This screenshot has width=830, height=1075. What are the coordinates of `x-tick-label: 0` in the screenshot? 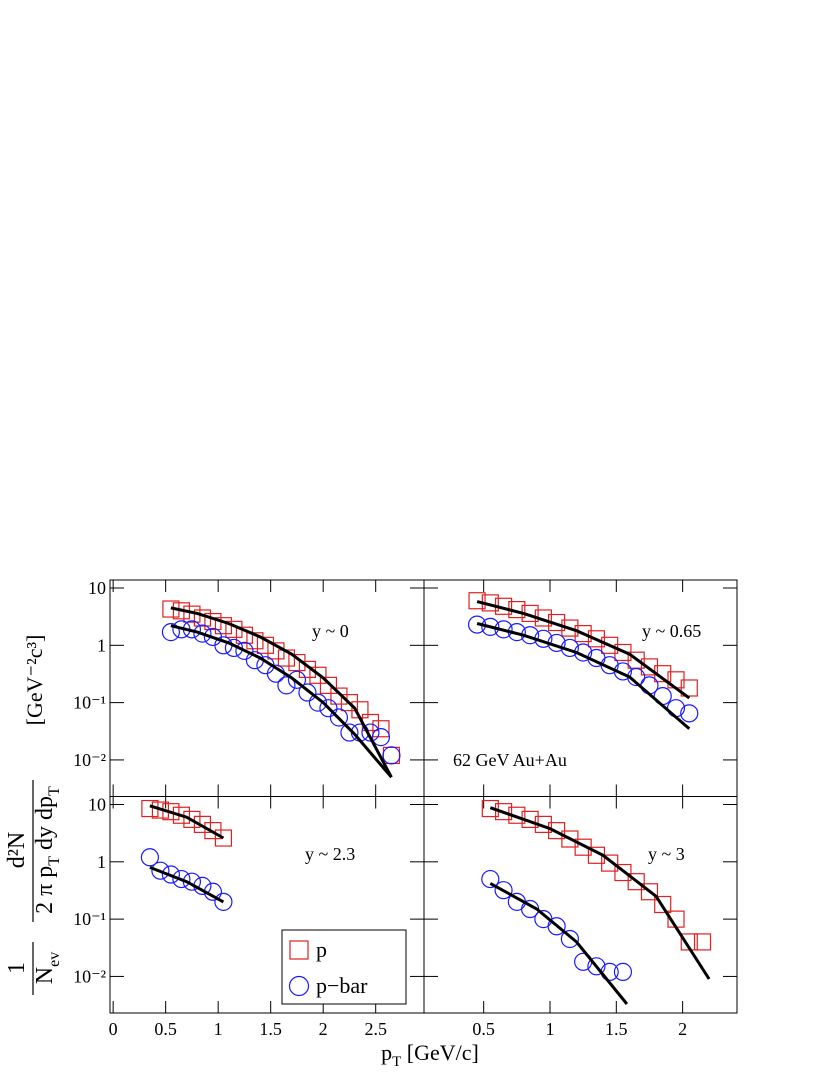 It's located at (113, 1029).